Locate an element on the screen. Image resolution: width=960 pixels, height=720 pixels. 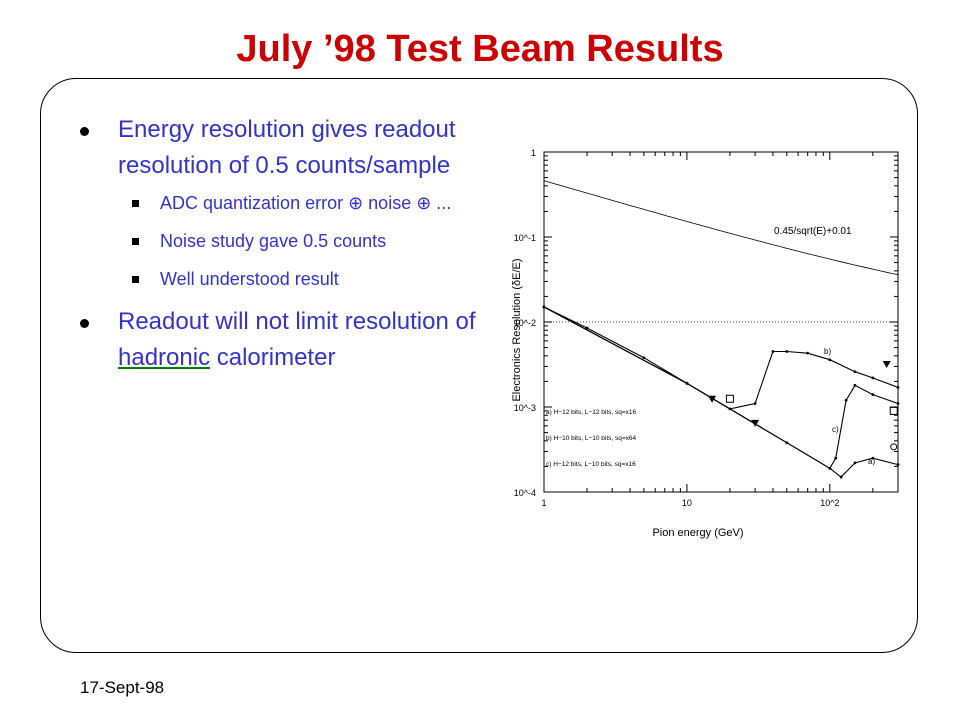
y-tick-label: 10^-1 is located at coordinates (525, 238).